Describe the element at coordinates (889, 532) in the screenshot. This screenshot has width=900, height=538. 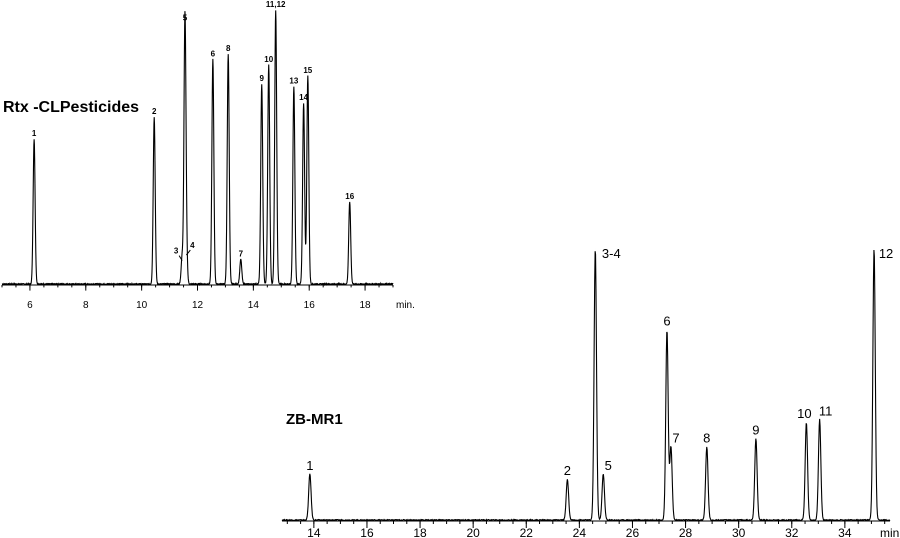
I see `x-axis-unit-label: min` at that location.